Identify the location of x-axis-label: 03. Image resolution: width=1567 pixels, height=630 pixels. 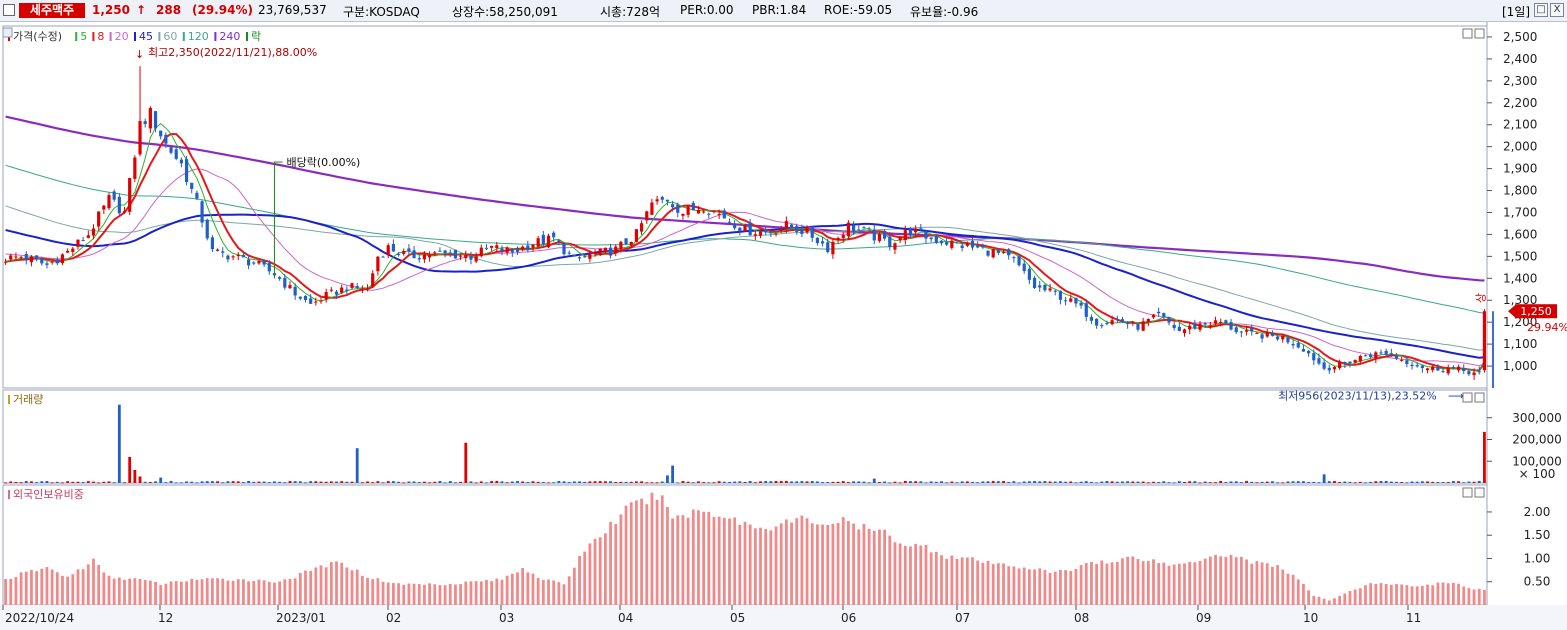
(506, 618).